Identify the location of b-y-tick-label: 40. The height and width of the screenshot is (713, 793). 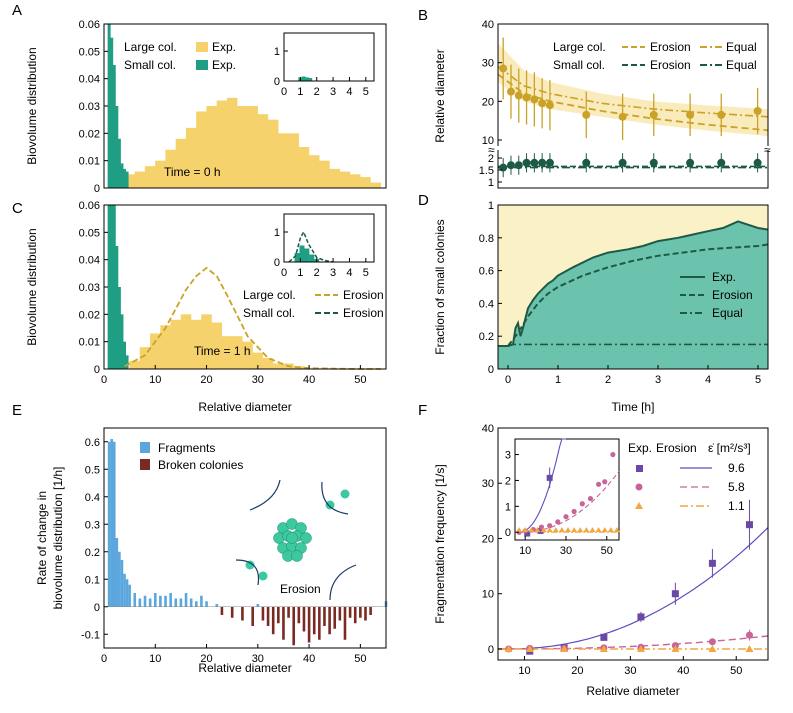
(488, 25).